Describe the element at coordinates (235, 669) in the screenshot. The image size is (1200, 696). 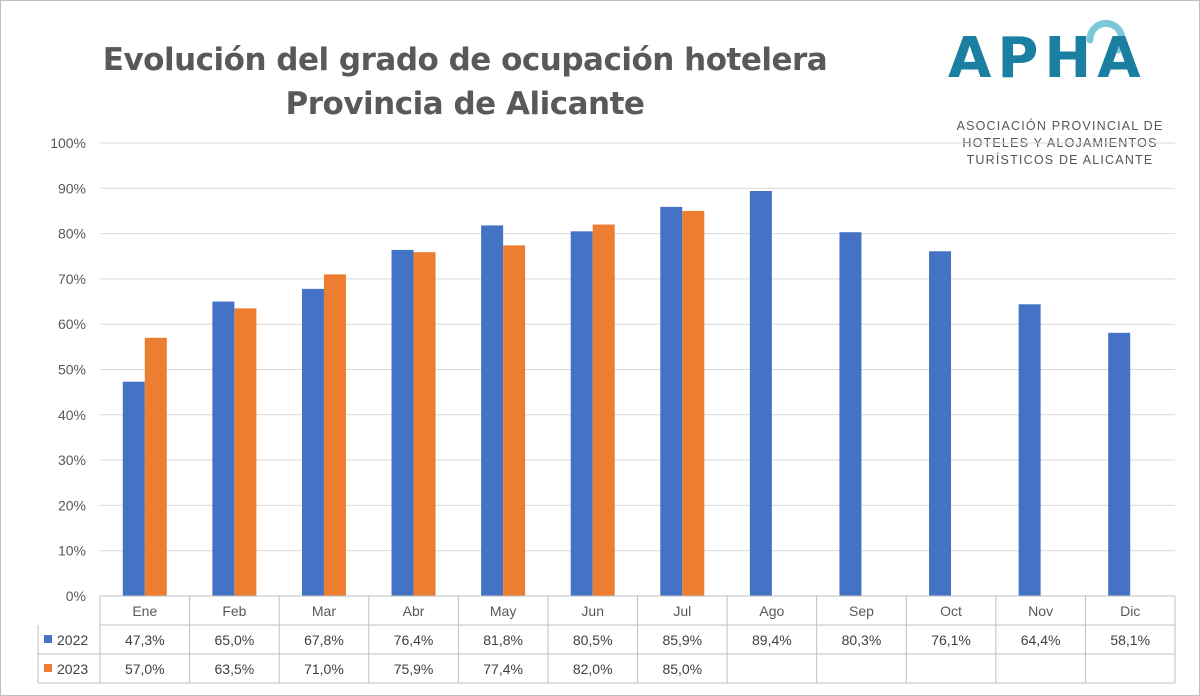
I see `data-label-2023: 63,5%` at that location.